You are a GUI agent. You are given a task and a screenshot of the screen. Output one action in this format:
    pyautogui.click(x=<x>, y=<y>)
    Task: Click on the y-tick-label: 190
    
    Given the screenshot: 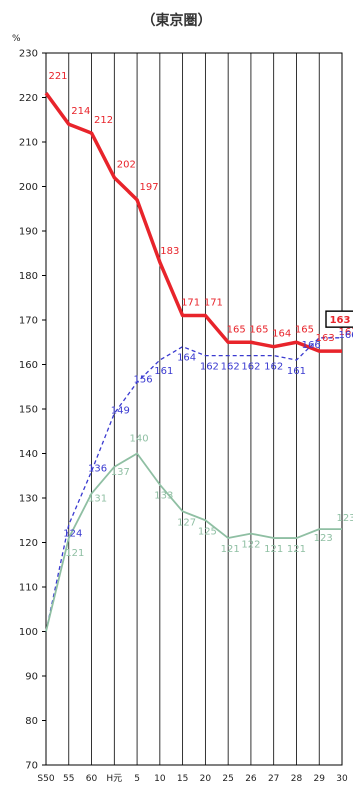 What is the action you would take?
    pyautogui.click(x=28, y=232)
    